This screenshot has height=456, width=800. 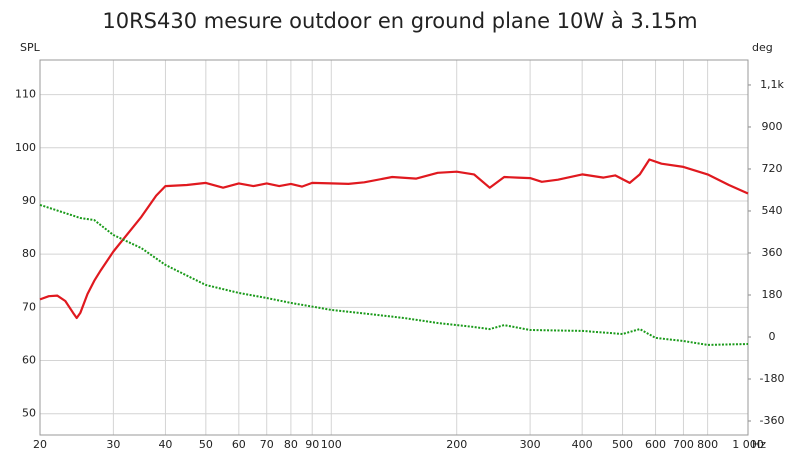 I want to click on x-tick-label: 700, so click(x=683, y=444).